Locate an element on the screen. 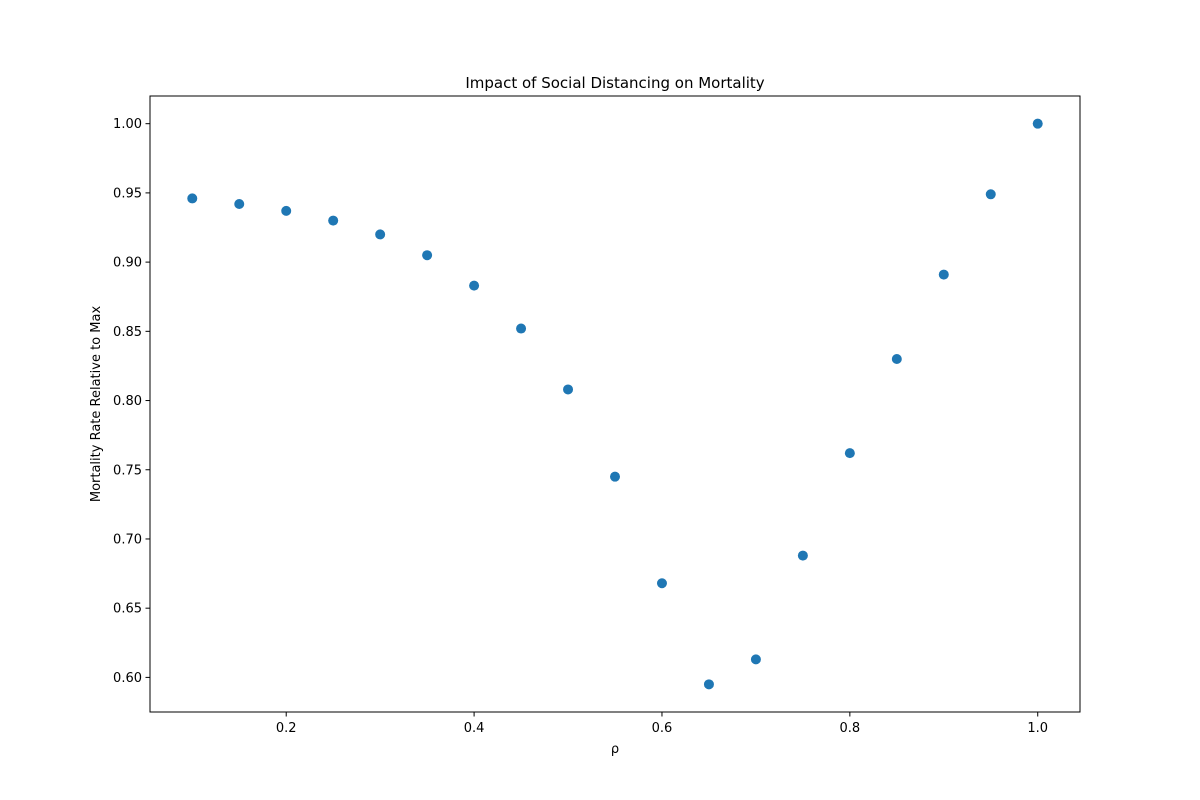  x-axis-label: ρ is located at coordinates (615, 749).